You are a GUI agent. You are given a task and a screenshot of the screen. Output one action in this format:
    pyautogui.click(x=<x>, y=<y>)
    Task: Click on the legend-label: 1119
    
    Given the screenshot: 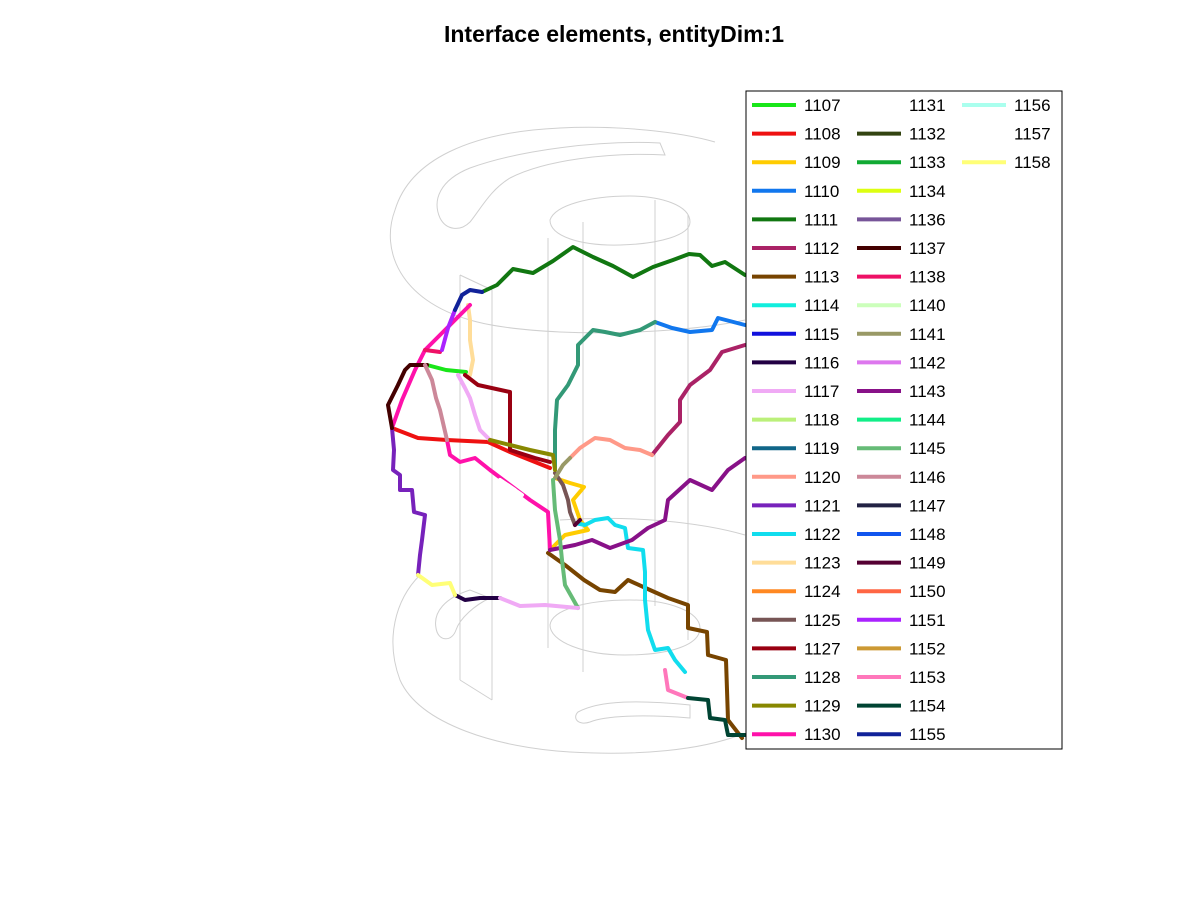 What is the action you would take?
    pyautogui.click(x=821, y=448)
    